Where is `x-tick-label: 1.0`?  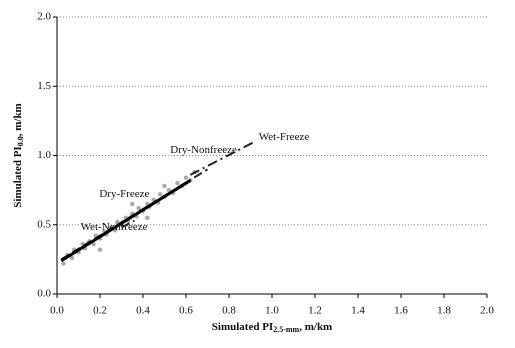
x-tick-label: 1.0 is located at coordinates (272, 311).